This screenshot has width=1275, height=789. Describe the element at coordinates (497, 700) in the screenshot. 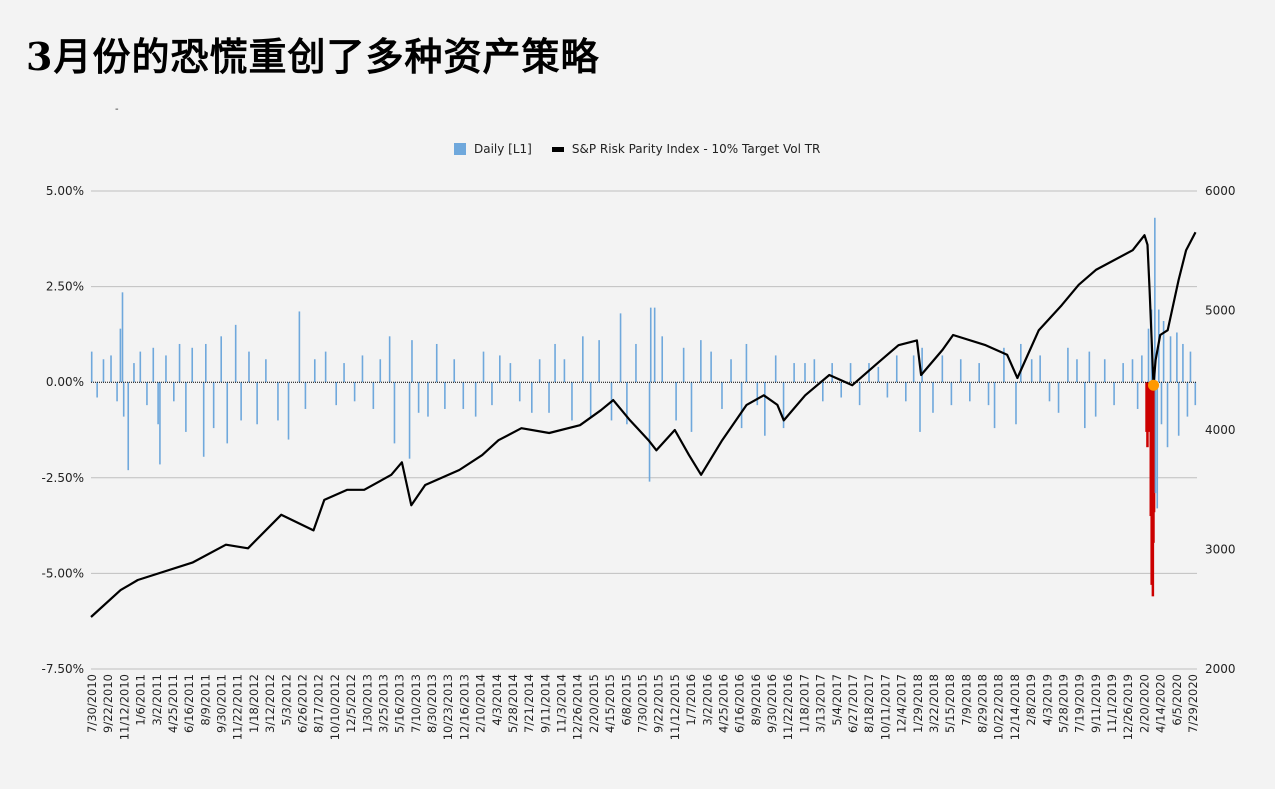

I see `x-tick-label: 4/3/2014` at that location.